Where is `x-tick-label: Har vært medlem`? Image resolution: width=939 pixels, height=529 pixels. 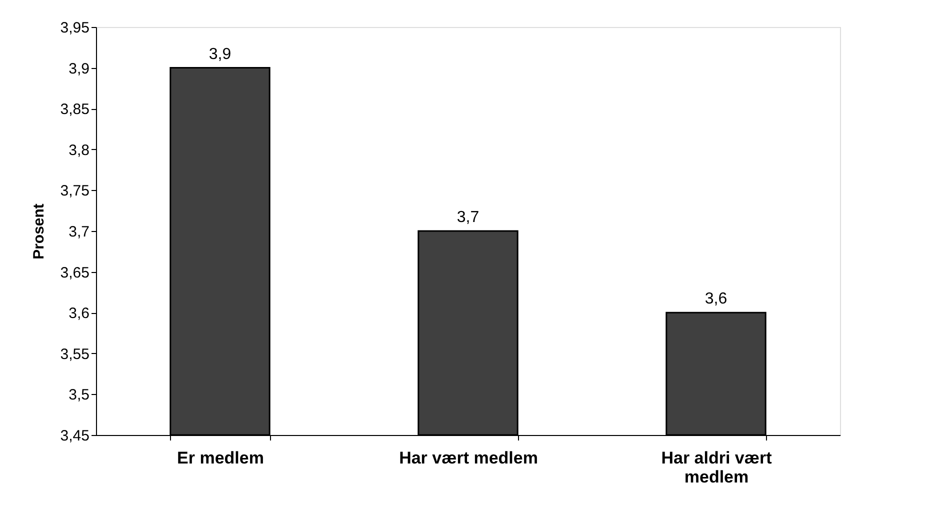
x-tick-label: Har vært medlem is located at coordinates (468, 458).